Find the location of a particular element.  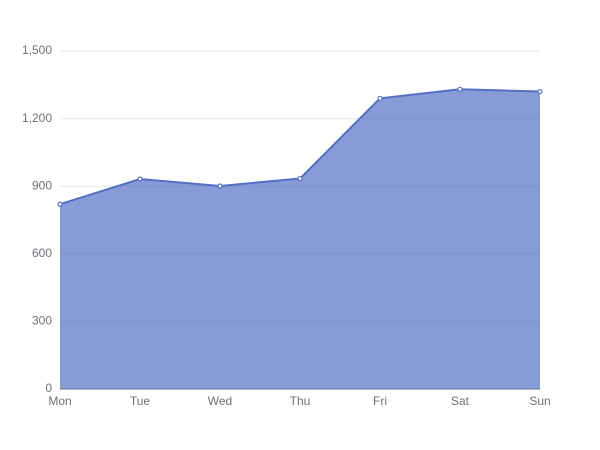

x-tick-label: Mon is located at coordinates (59, 401).